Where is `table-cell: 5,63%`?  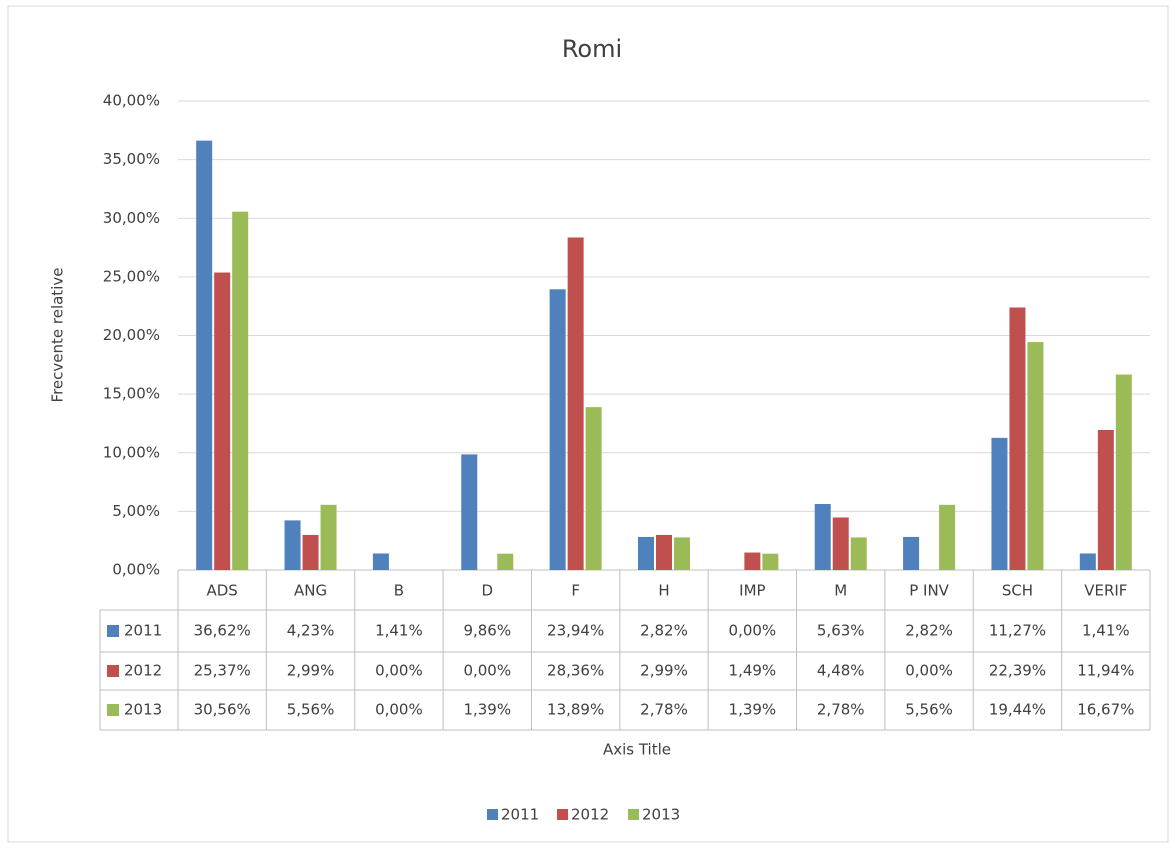
table-cell: 5,63% is located at coordinates (841, 631).